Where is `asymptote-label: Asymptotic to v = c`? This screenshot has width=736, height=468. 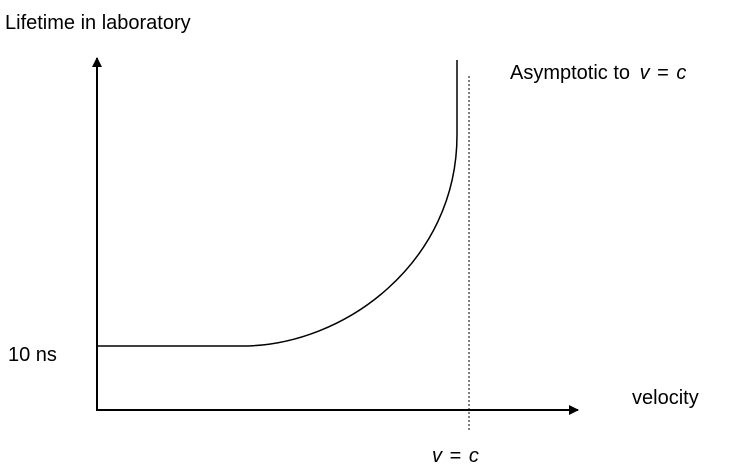 asymptote-label: Asymptotic to v = c is located at coordinates (598, 73).